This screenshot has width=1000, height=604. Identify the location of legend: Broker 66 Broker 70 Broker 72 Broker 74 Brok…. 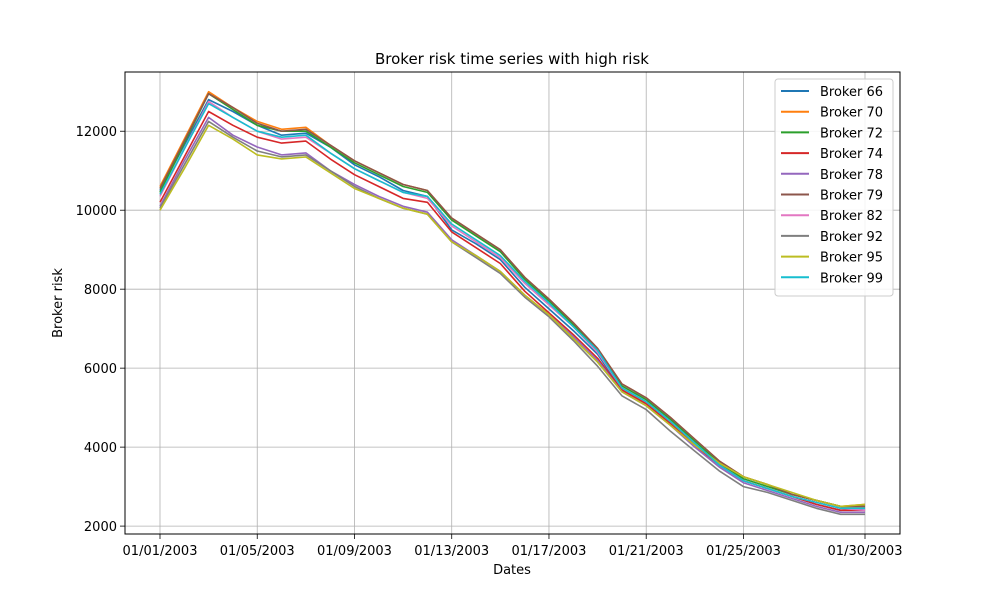
(834, 187).